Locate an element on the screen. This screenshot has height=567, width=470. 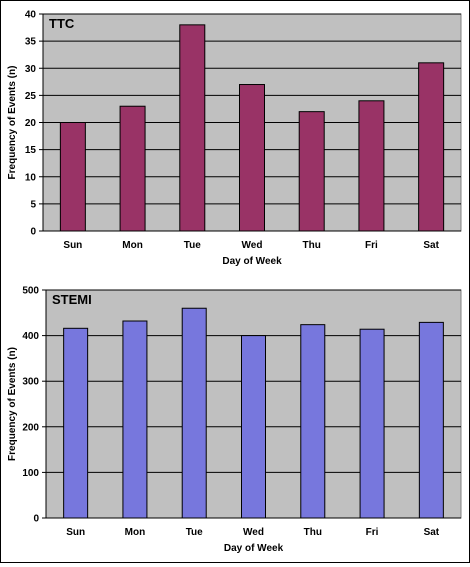
y-tick-label: 25 is located at coordinates (31, 96).